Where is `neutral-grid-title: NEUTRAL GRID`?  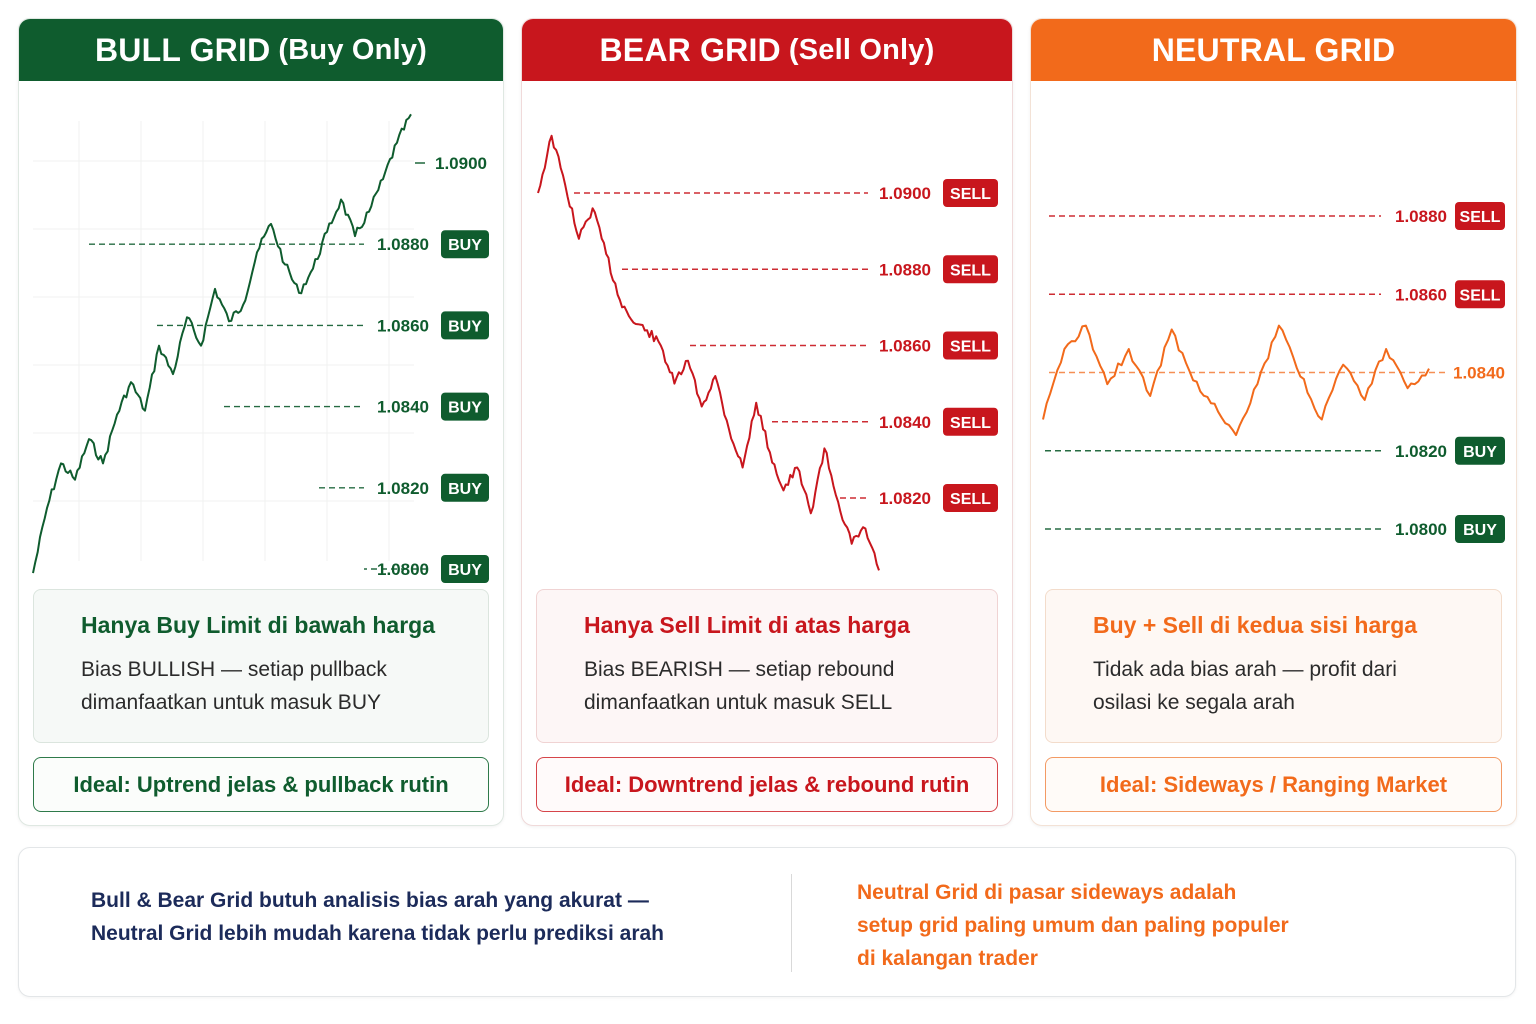 neutral-grid-title: NEUTRAL GRID is located at coordinates (1273, 49).